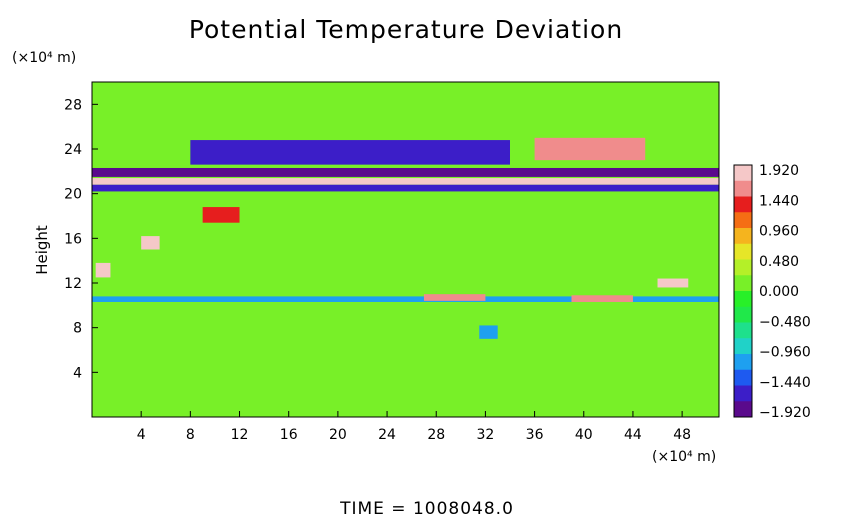 Image resolution: width=854 pixels, height=519 pixels. I want to click on y-tick-label: 28, so click(73, 105).